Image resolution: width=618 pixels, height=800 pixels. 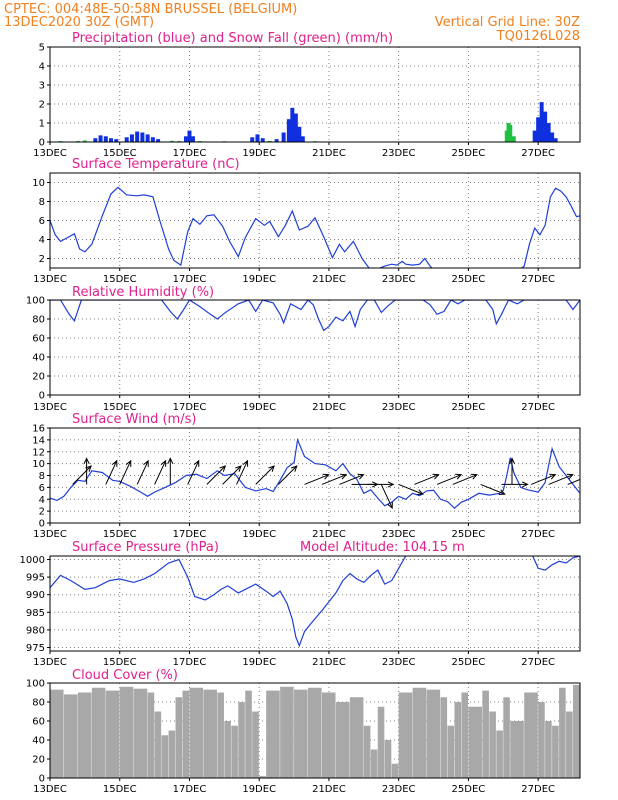 I want to click on panel-title: Cloud Cover (%), so click(x=125, y=675).